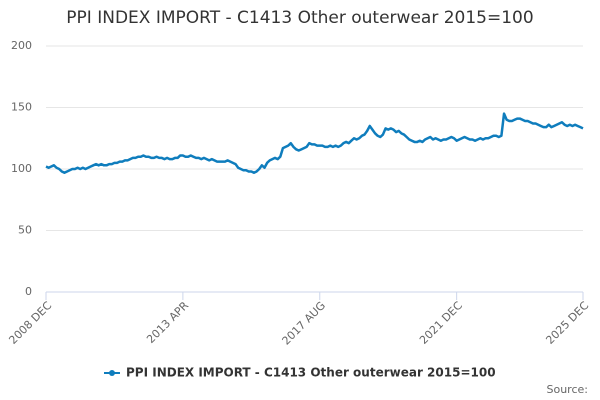 This screenshot has height=400, width=600. Describe the element at coordinates (304, 323) in the screenshot. I see `x-tick-label: 2017 AUG` at that location.